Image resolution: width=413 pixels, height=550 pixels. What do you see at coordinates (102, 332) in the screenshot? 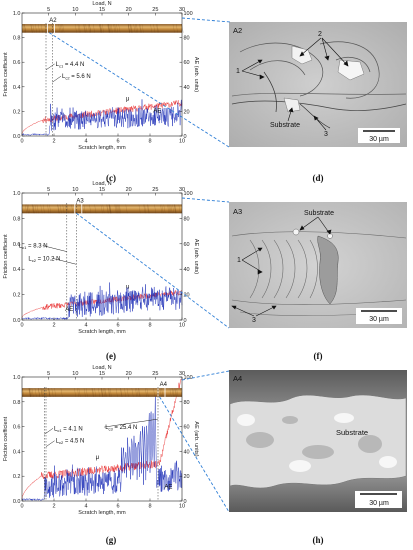
I see `x-axis-title: Scratch length, mm` at bounding box center [102, 332].